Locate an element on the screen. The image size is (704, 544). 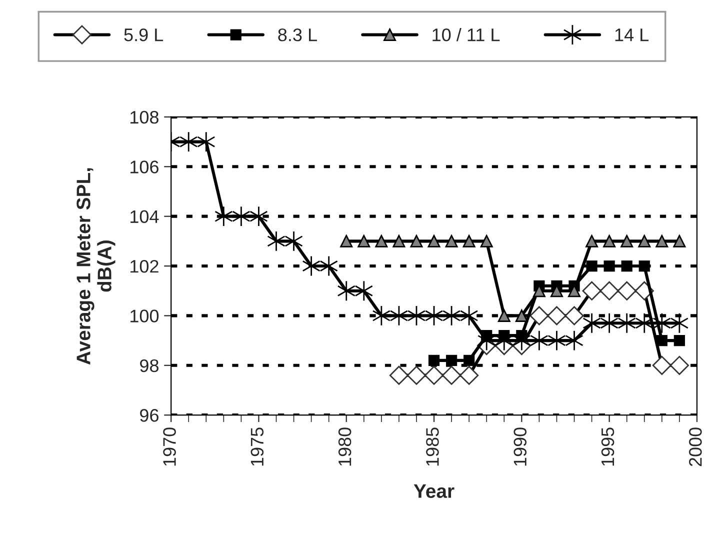
x-tick-label: 1985 is located at coordinates (432, 447).